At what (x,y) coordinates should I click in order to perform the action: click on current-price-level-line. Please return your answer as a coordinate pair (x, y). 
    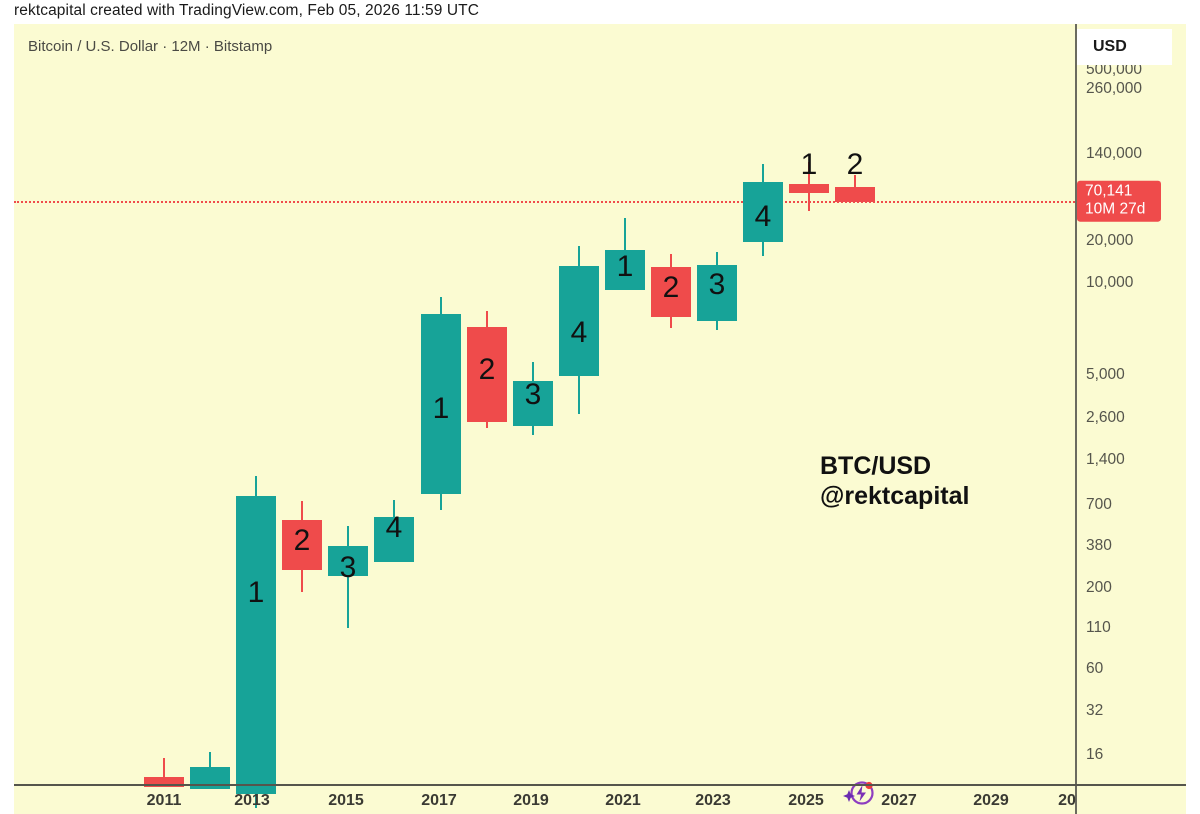
    Looking at the image, I should click on (544, 202).